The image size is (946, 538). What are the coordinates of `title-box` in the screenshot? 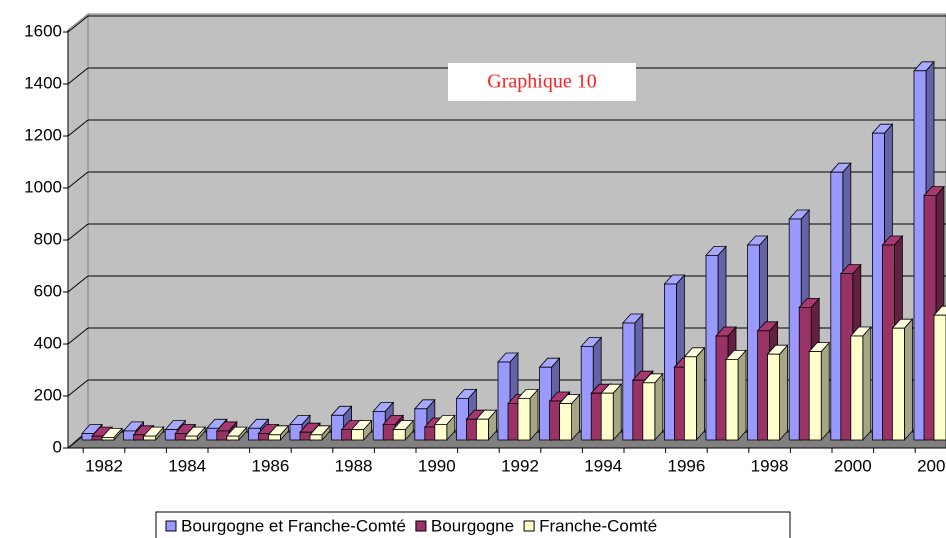 It's located at (542, 82).